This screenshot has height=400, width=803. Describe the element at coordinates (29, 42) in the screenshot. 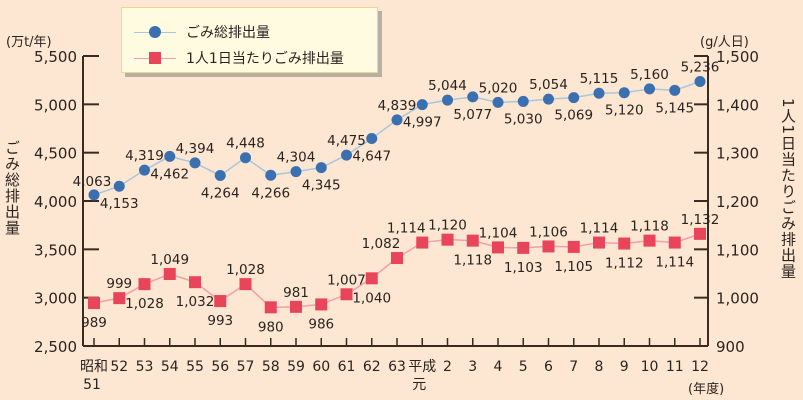

I see `left-axis-unit: (万t/年)` at that location.